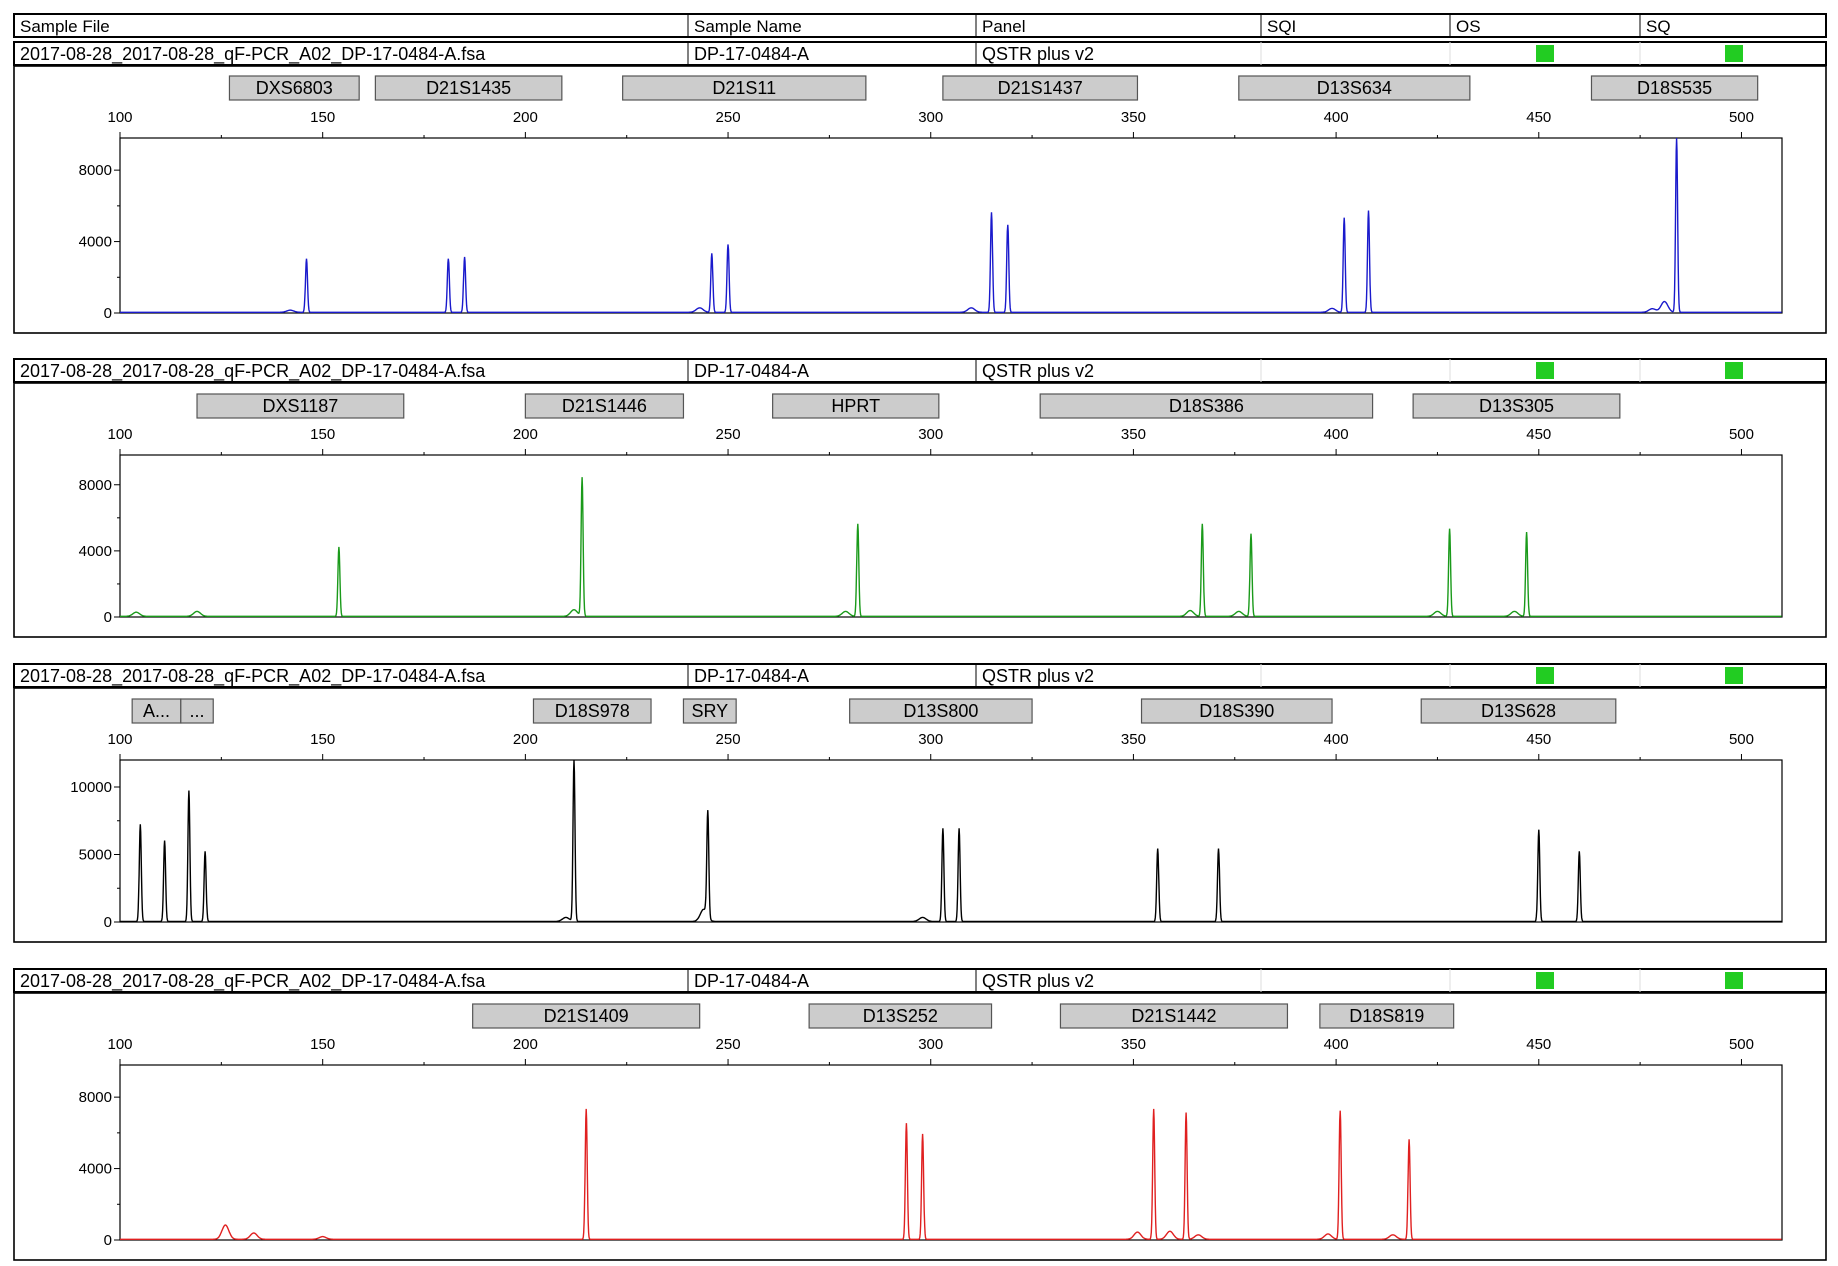 The image size is (1838, 1266). Describe the element at coordinates (1468, 26) in the screenshot. I see `column-header-os: OS` at that location.